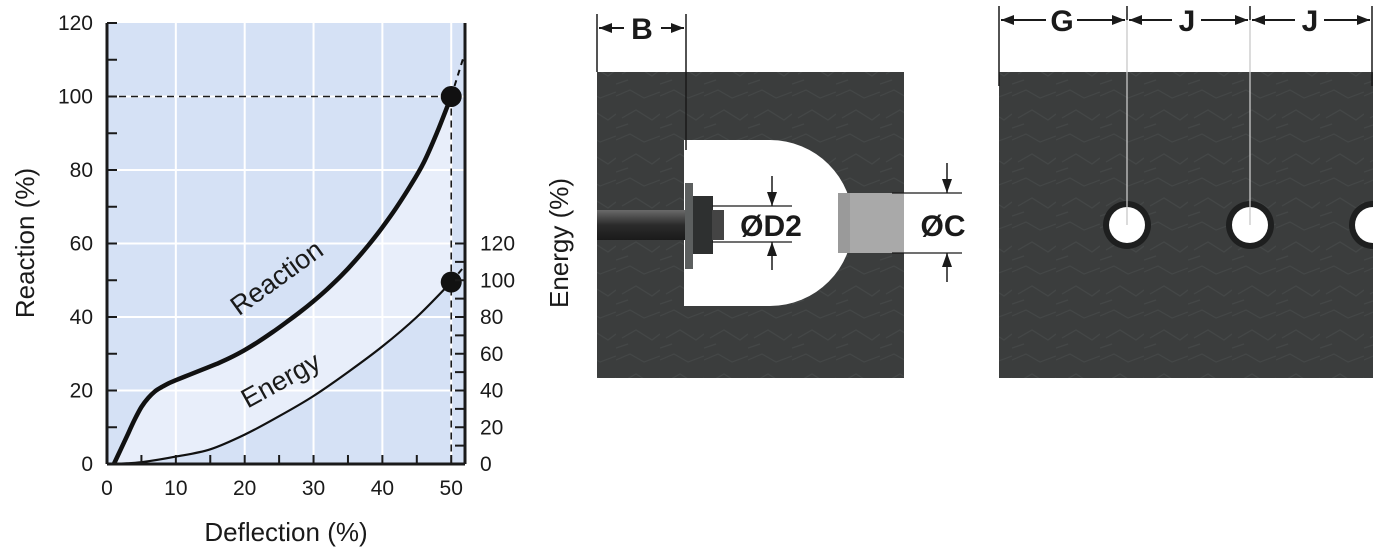 The width and height of the screenshot is (1380, 548). Describe the element at coordinates (491, 354) in the screenshot. I see `y2-tick-label-3: 60` at that location.